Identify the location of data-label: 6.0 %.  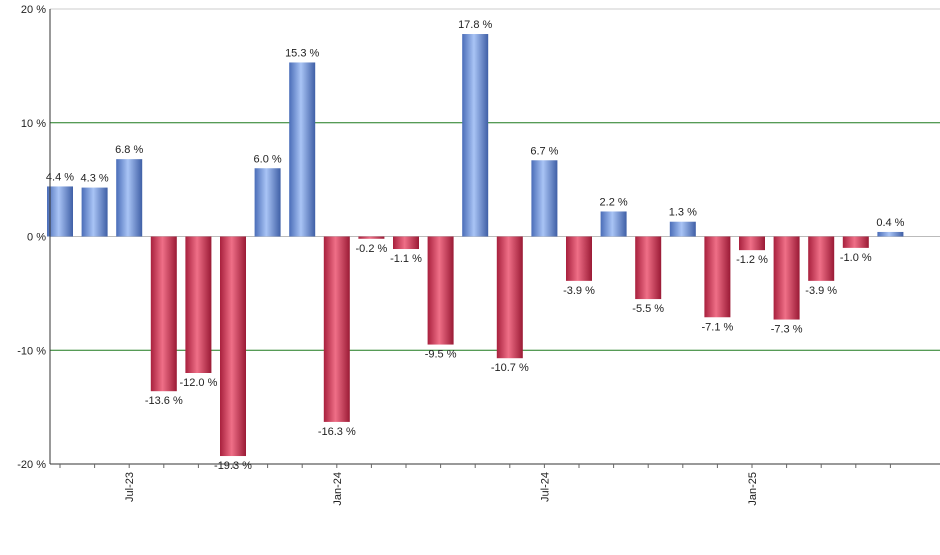
(268, 159).